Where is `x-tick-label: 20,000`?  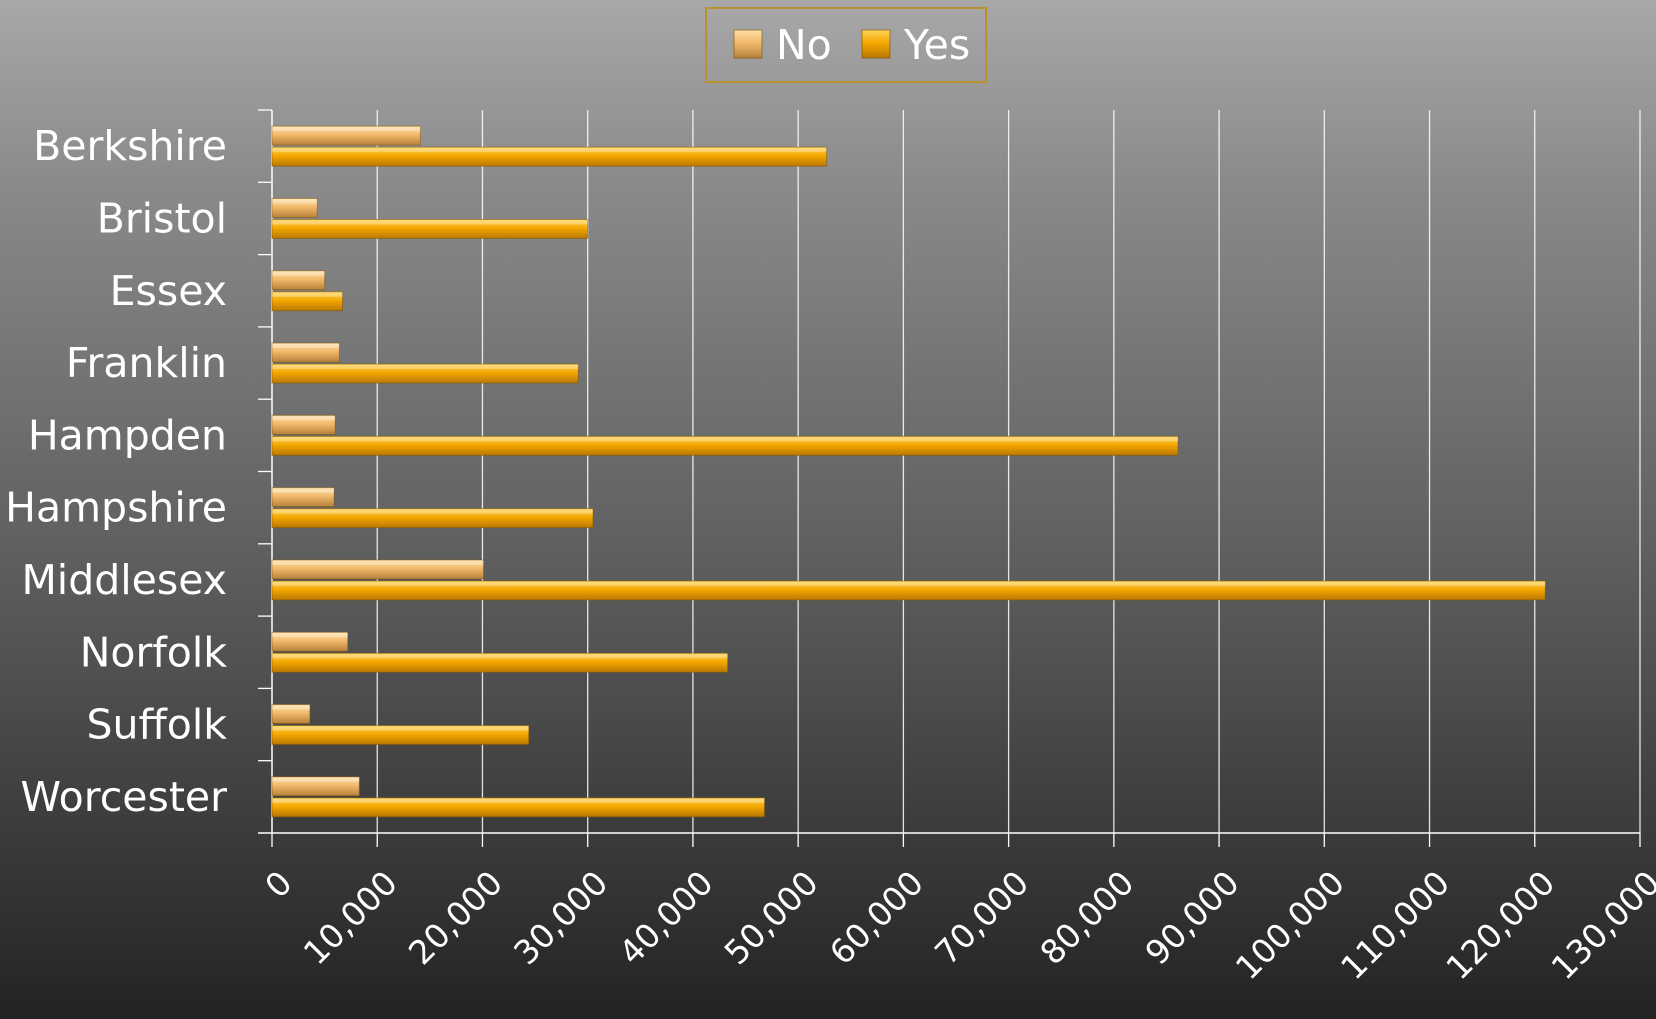 x-tick-label: 20,000 is located at coordinates (455, 917).